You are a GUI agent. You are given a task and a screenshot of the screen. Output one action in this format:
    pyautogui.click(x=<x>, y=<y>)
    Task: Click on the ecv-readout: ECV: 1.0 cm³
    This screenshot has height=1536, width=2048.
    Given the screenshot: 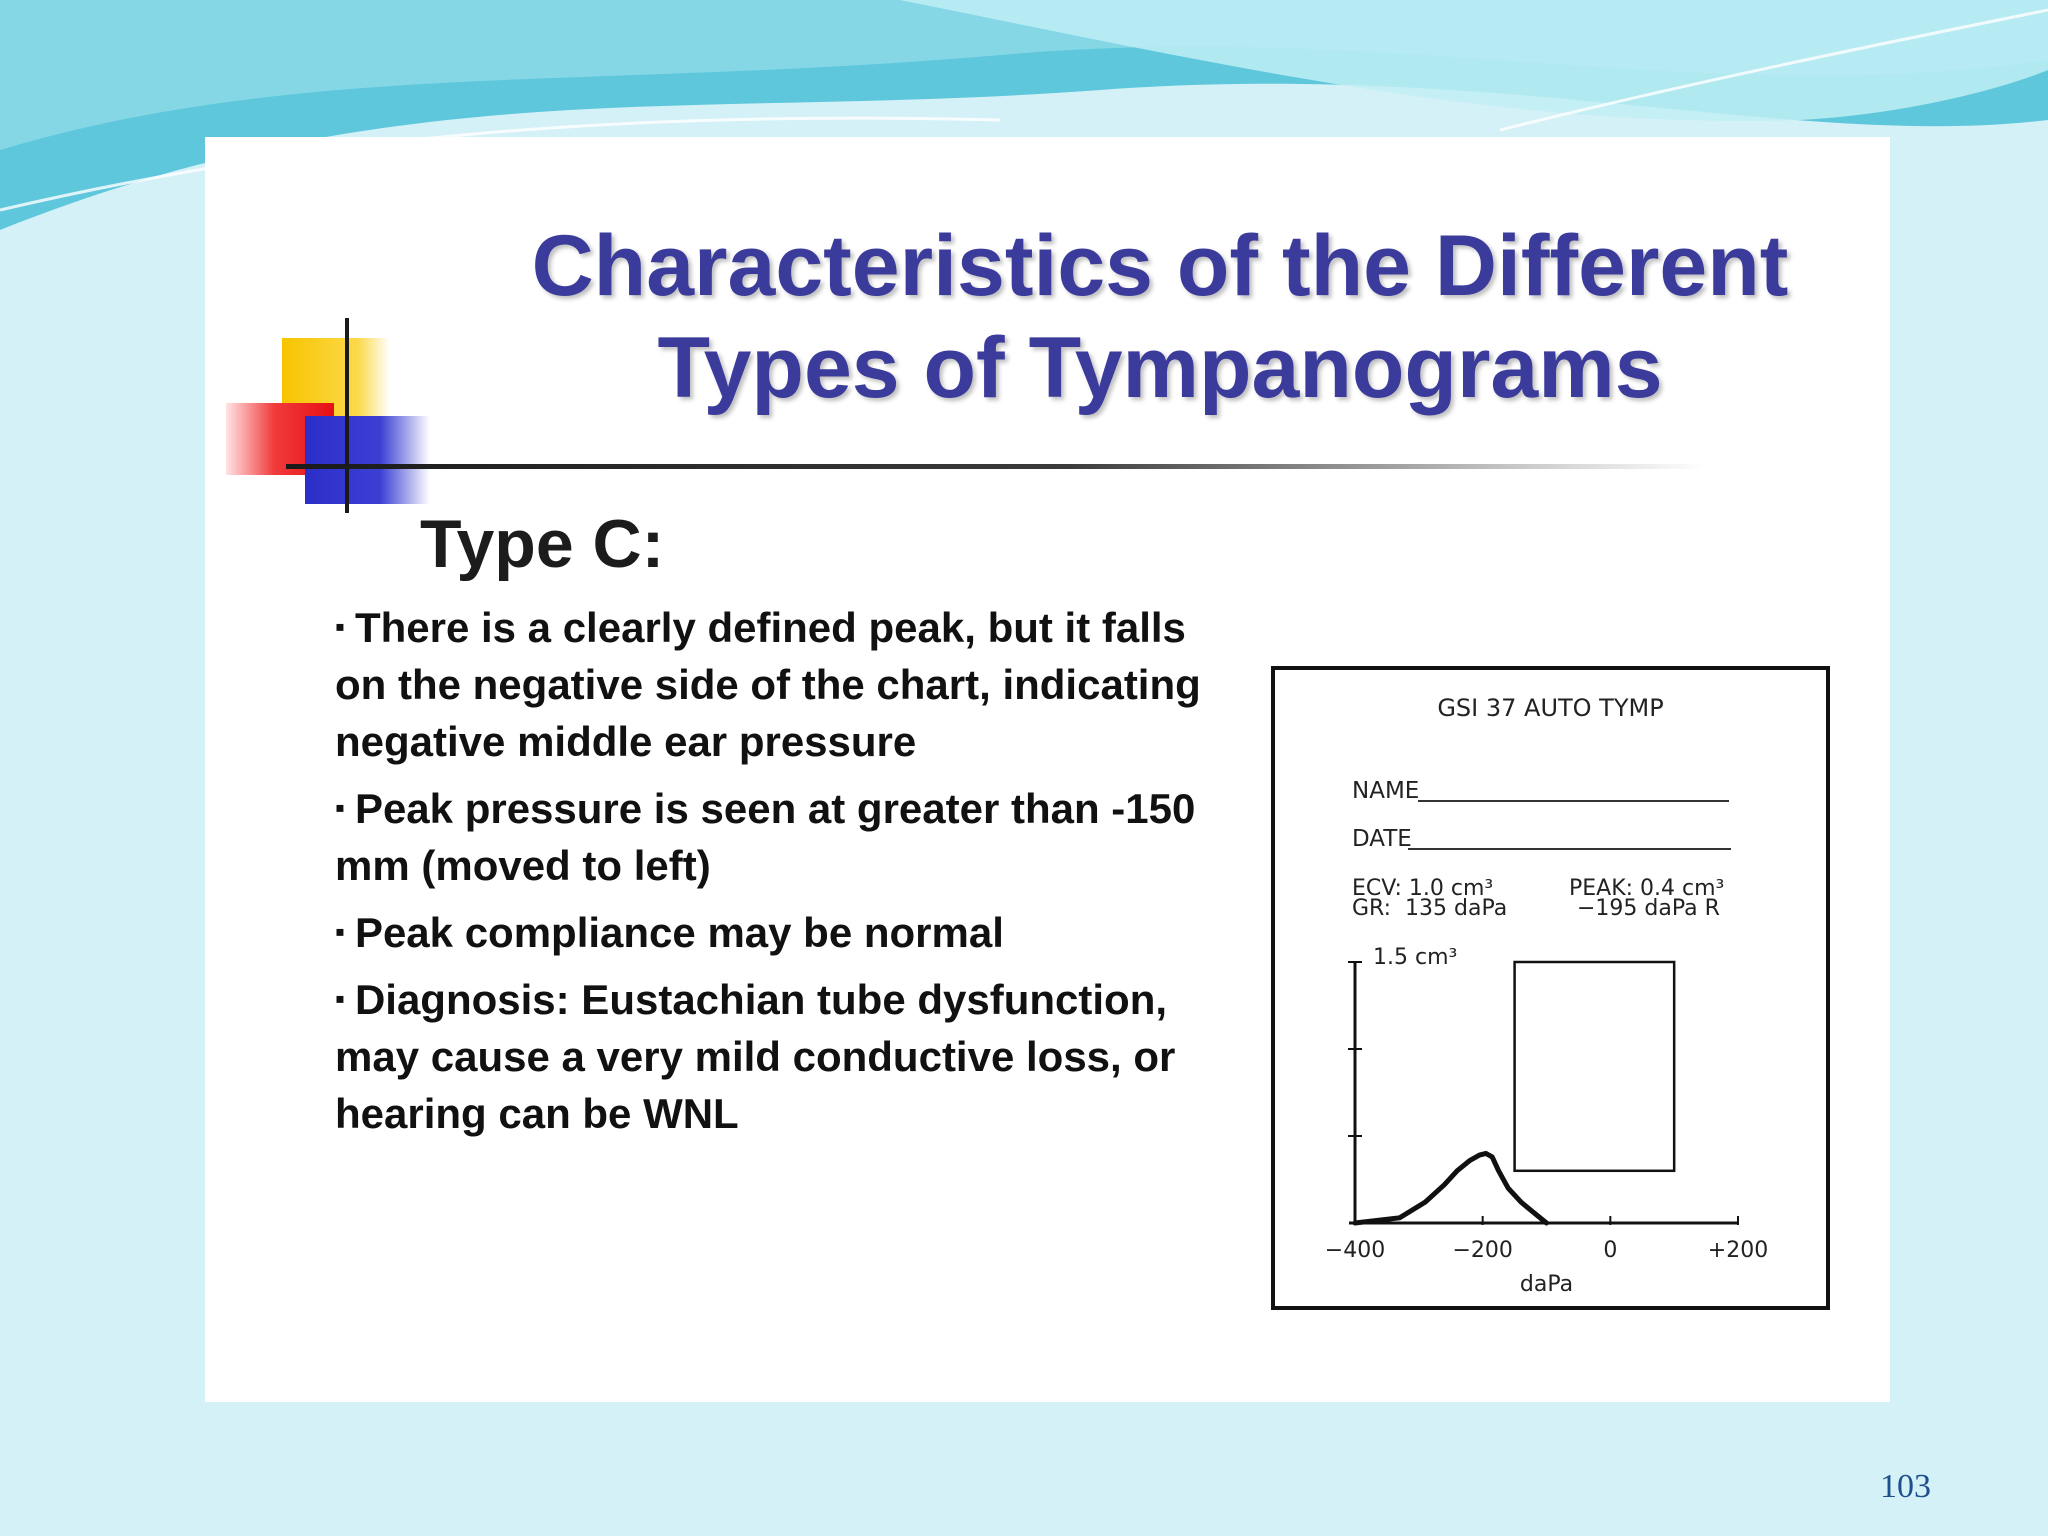 What is the action you would take?
    pyautogui.click(x=1423, y=888)
    